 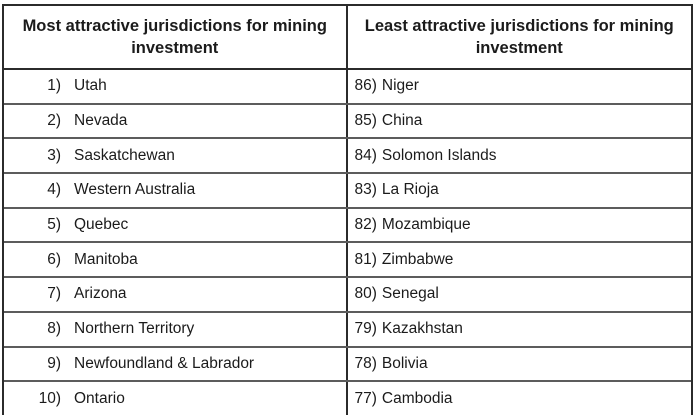 I want to click on table-row: 4) Western Australia 83) La Rioja, so click(x=347, y=191).